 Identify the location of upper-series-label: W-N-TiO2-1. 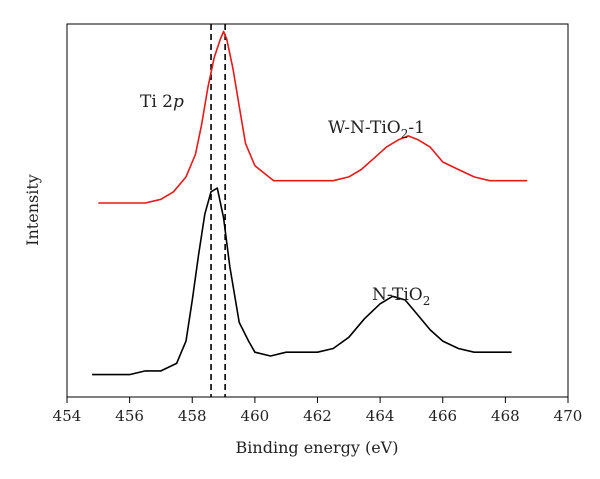
(376, 129).